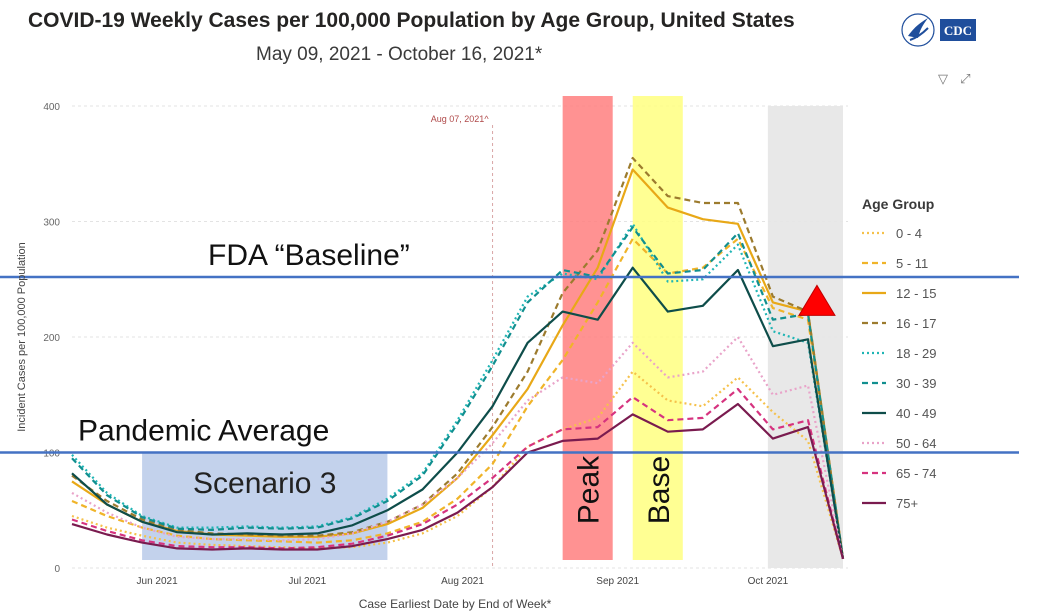 This screenshot has width=1039, height=615. What do you see at coordinates (947, 263) in the screenshot?
I see `legend-item: 5 - 11` at bounding box center [947, 263].